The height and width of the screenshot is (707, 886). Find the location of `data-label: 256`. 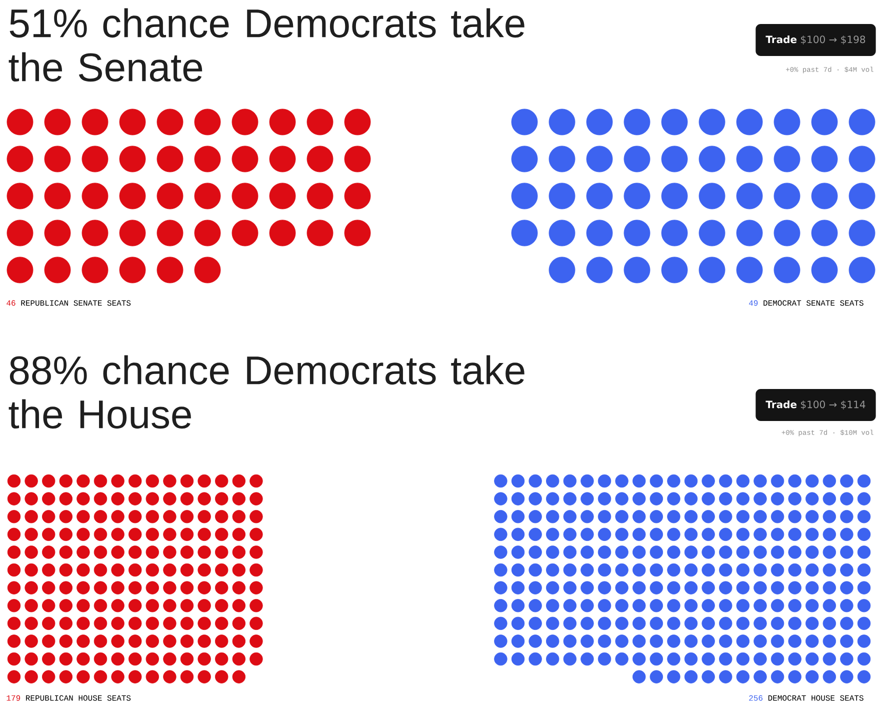

data-label: 256 is located at coordinates (755, 698).